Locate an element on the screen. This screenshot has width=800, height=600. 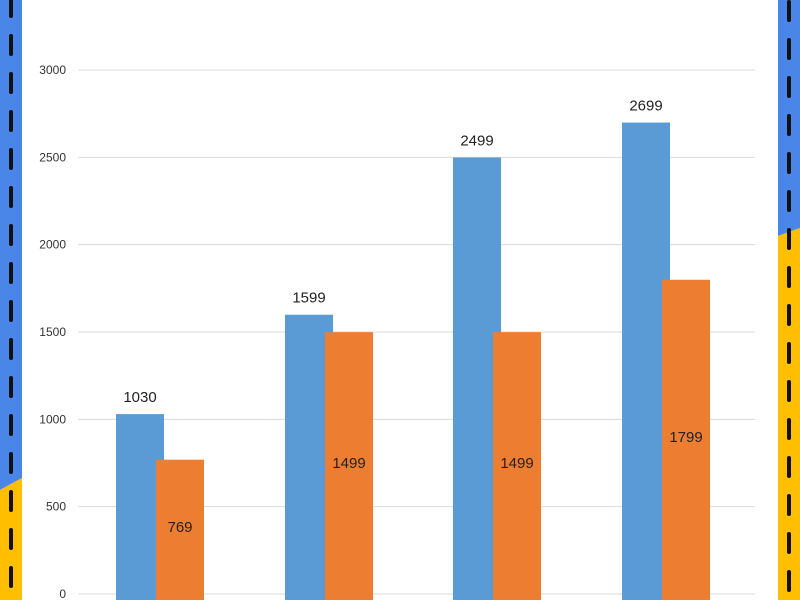
data-label-series-2: 769 is located at coordinates (179, 527).